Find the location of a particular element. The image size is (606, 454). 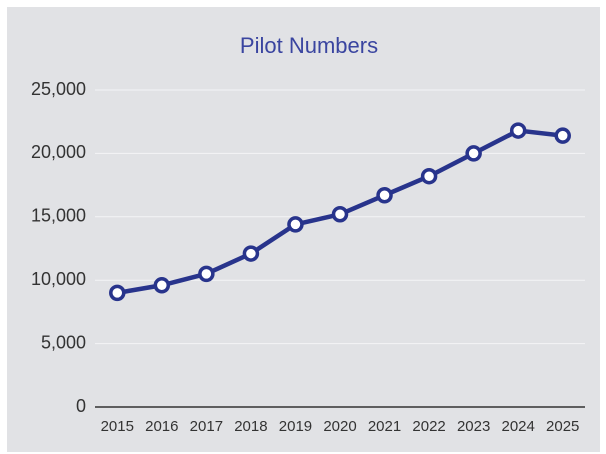

x-tick-label: 2018 is located at coordinates (250, 426).